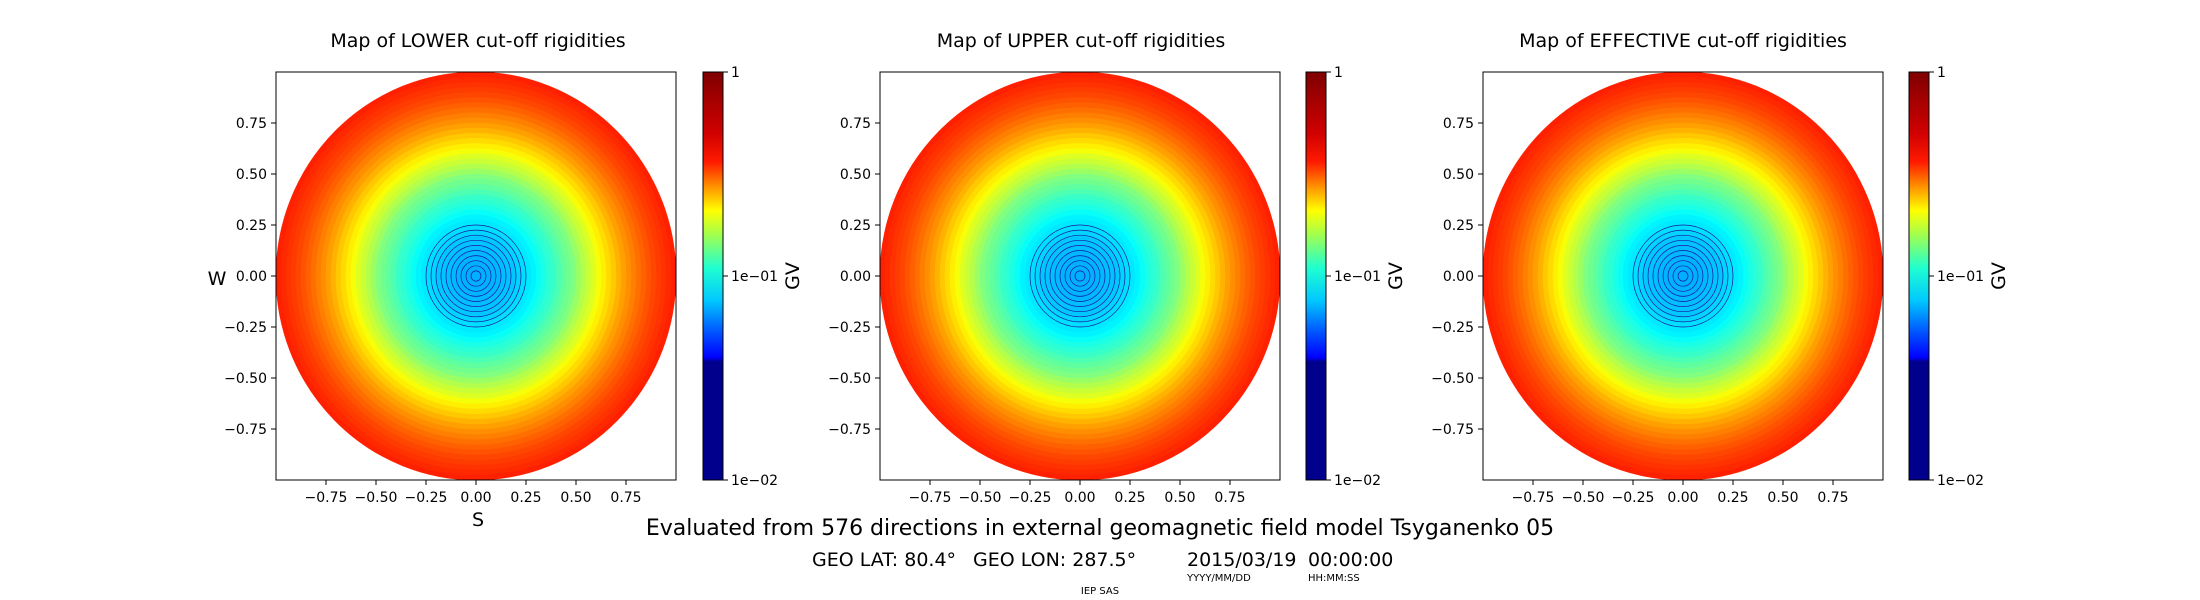 This screenshot has width=2200, height=600. What do you see at coordinates (1054, 560) in the screenshot?
I see `geo-lon-text: GEO LON: 287.5°` at bounding box center [1054, 560].